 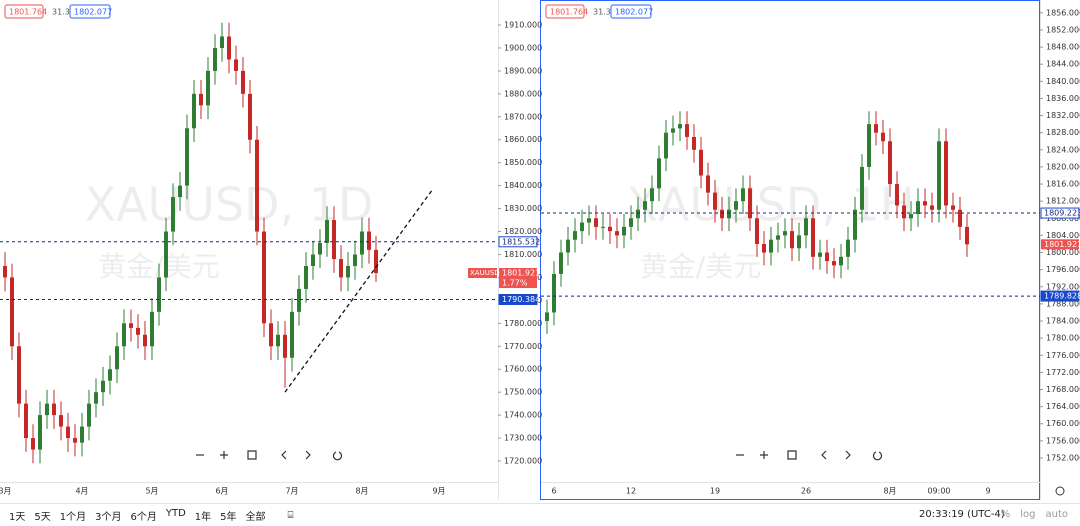 I want to click on range-button: 全部, so click(x=255, y=517).